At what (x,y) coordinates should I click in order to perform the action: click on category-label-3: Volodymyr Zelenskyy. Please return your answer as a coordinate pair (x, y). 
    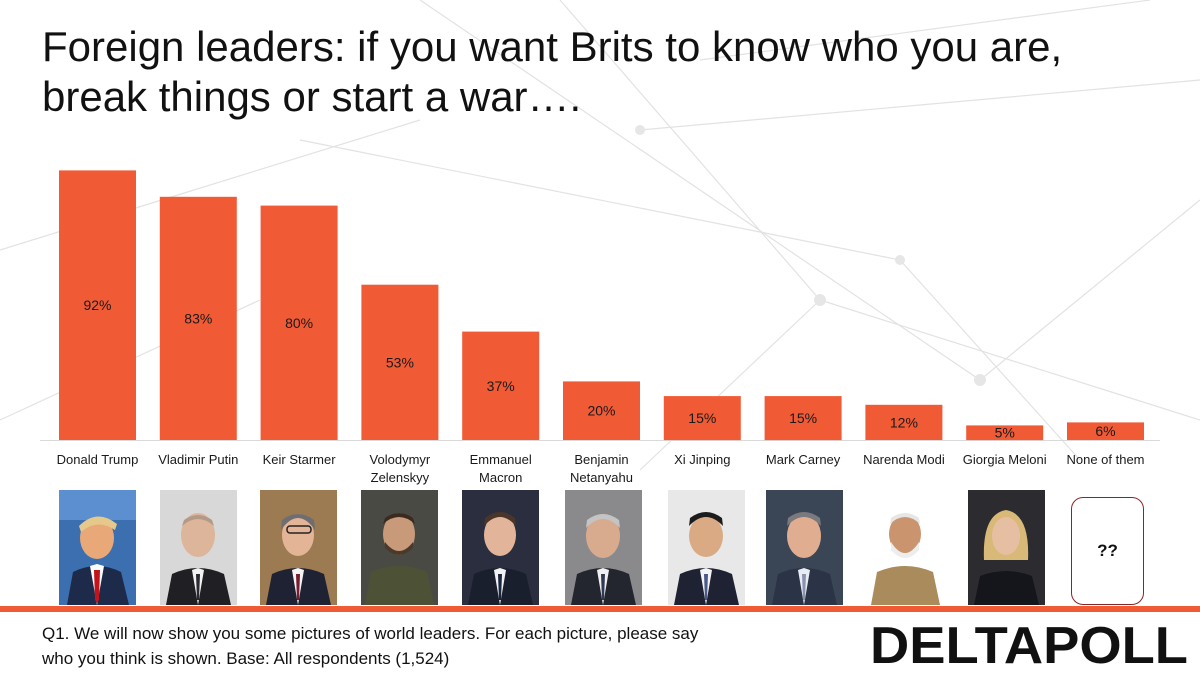
    Looking at the image, I should click on (400, 468).